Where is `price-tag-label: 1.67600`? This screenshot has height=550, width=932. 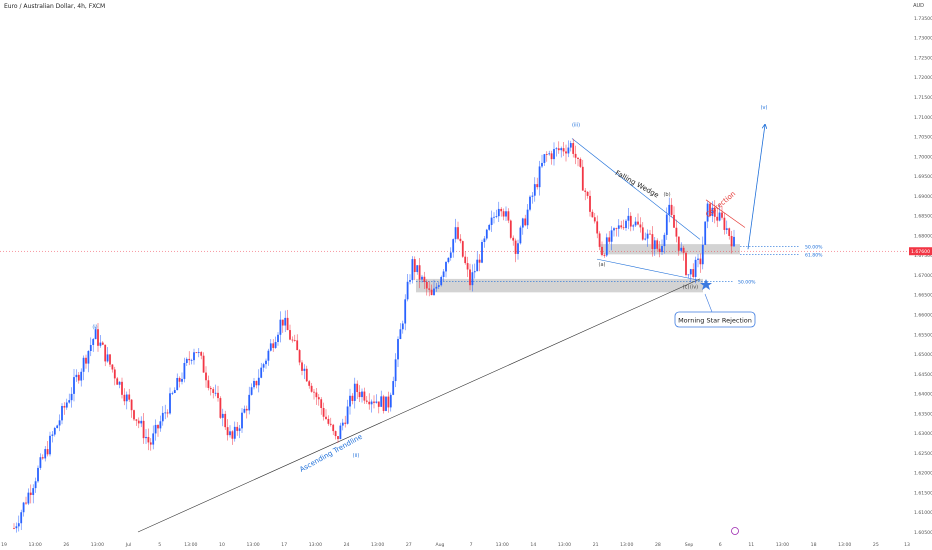 price-tag-label: 1.67600 is located at coordinates (920, 252).